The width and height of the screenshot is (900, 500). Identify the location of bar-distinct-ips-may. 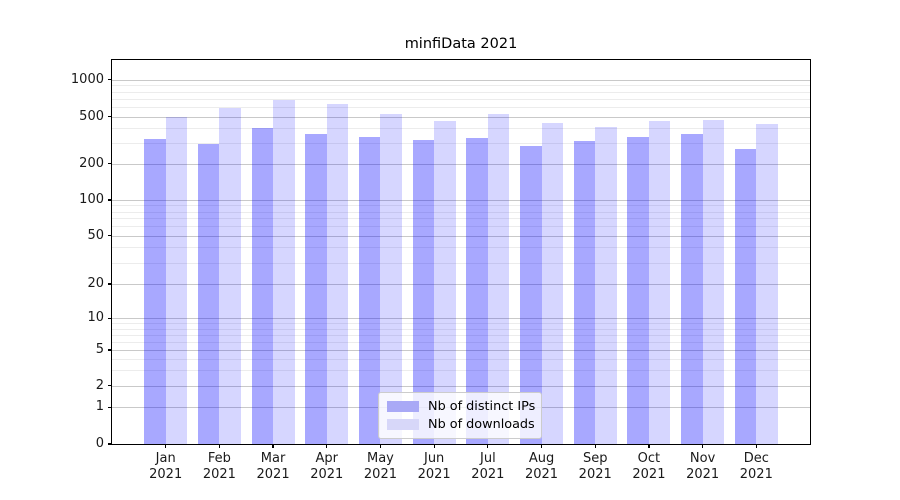
(369, 290).